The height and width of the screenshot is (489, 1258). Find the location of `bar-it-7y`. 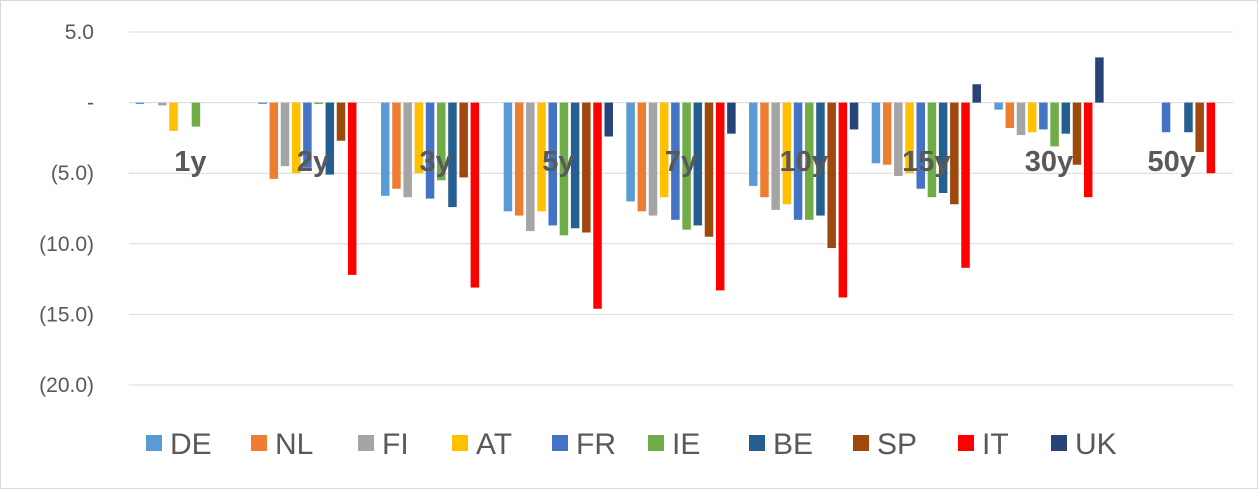

bar-it-7y is located at coordinates (720, 196).